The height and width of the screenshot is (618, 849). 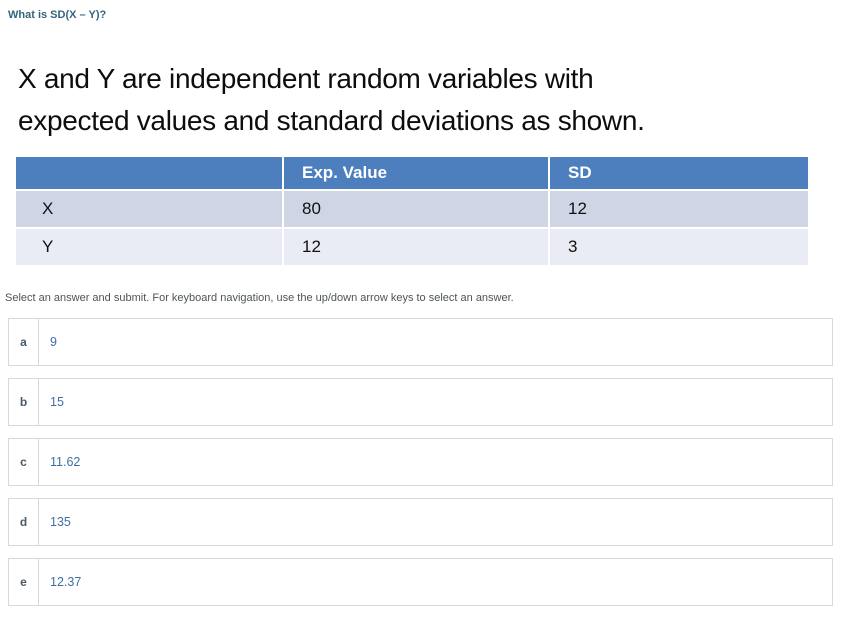 I want to click on option-a-letter: a, so click(x=24, y=342).